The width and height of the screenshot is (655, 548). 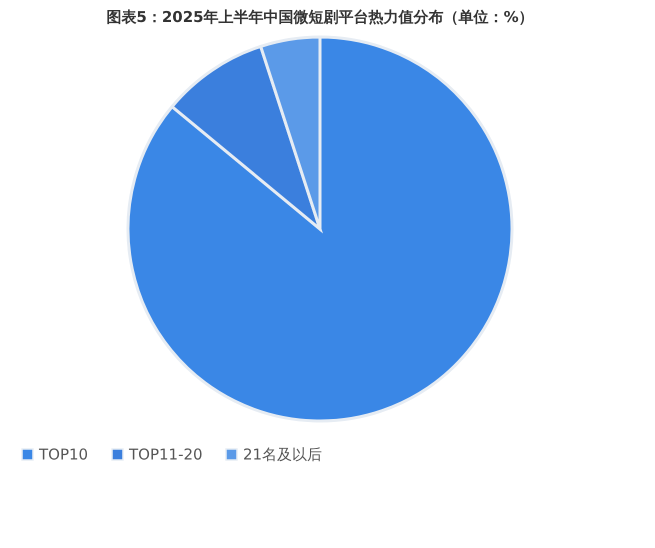 What do you see at coordinates (282, 455) in the screenshot?
I see `legend-label: 21名及以后` at bounding box center [282, 455].